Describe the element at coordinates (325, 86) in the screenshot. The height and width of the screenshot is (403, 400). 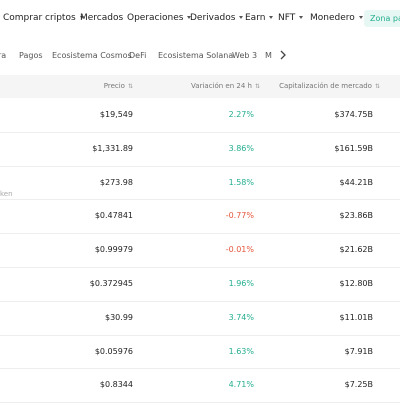
I see `header-text: Capitalización de mercado` at that location.